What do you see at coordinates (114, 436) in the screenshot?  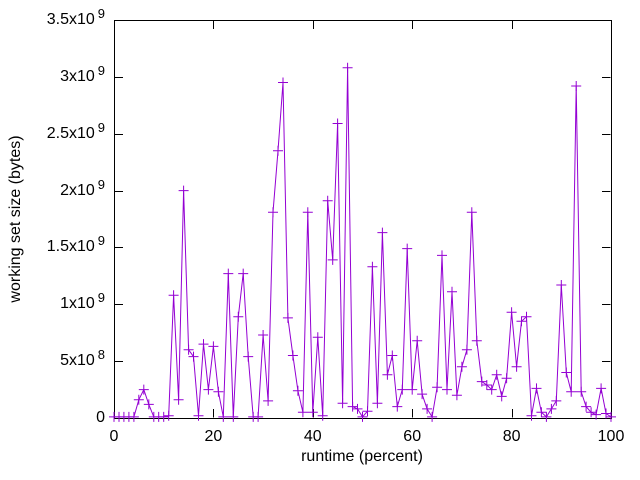 I see `x-tick-label: 0` at bounding box center [114, 436].